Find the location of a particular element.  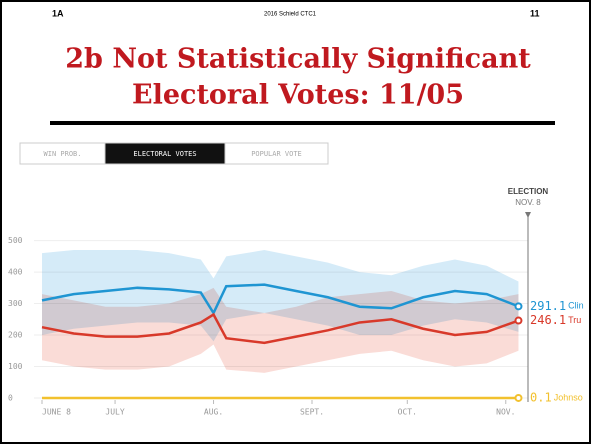

title-rule is located at coordinates (302, 123).